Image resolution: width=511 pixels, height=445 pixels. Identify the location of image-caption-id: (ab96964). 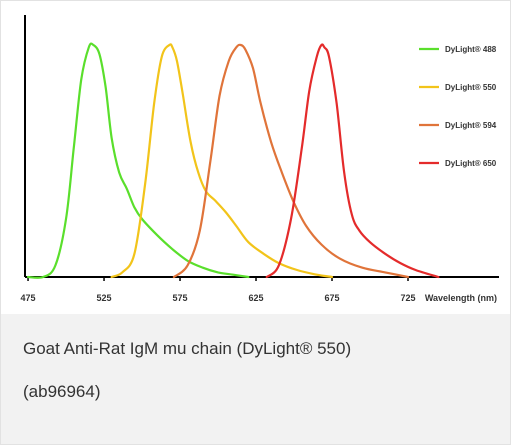
(62, 391).